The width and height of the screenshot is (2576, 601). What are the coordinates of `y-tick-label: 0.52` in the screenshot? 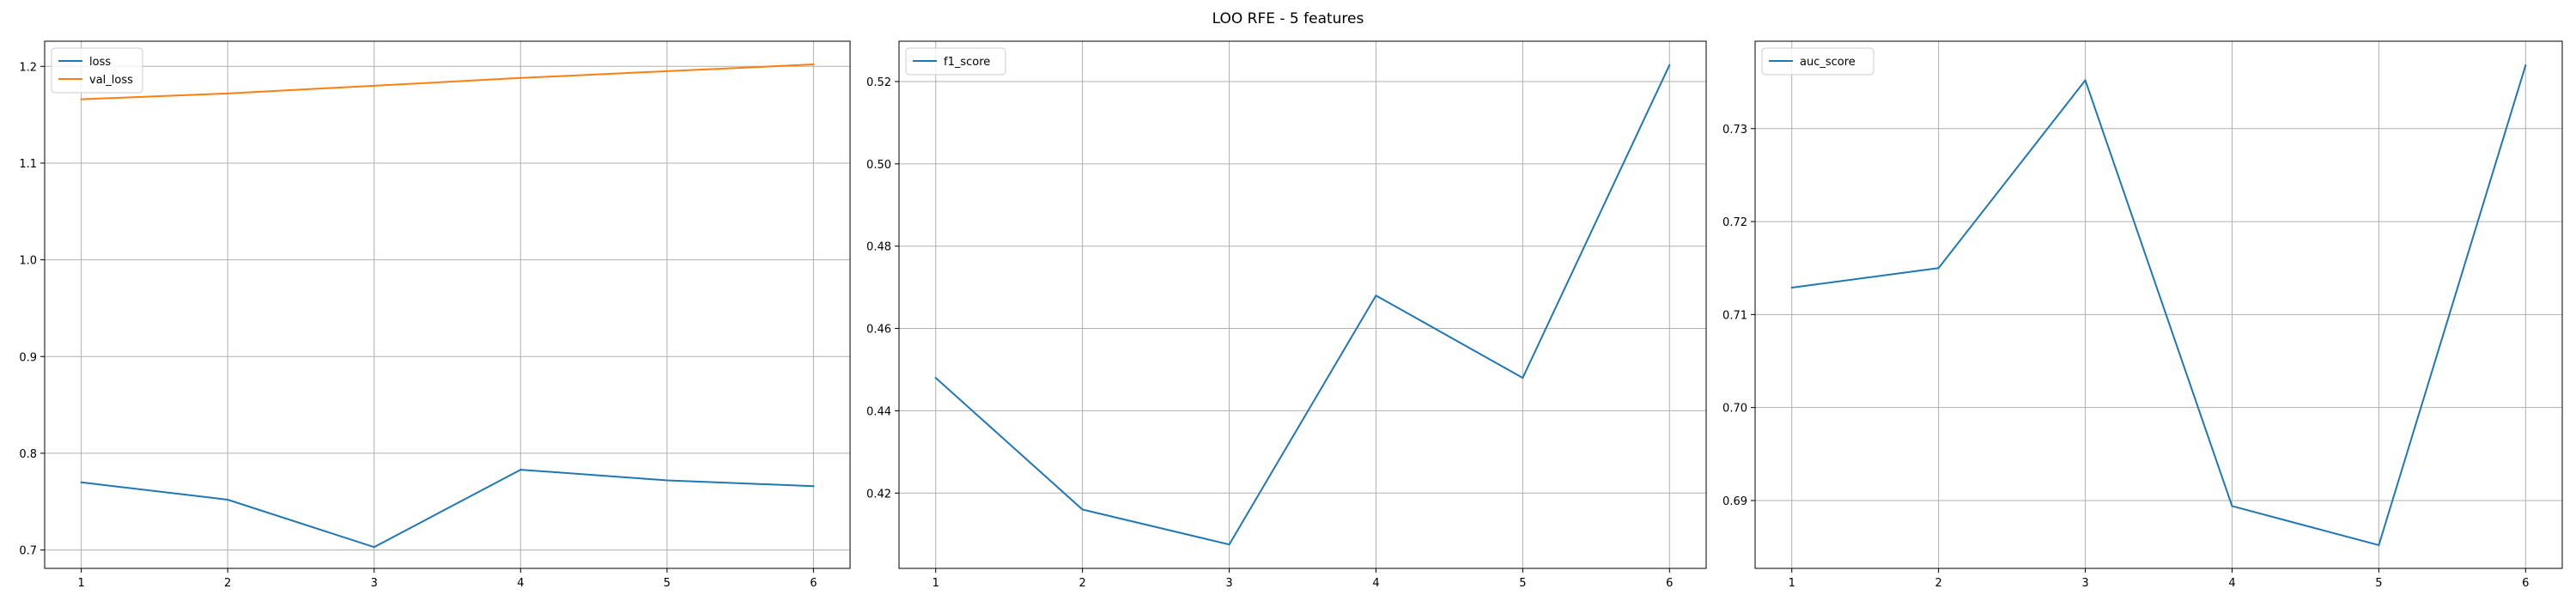 It's located at (878, 82).